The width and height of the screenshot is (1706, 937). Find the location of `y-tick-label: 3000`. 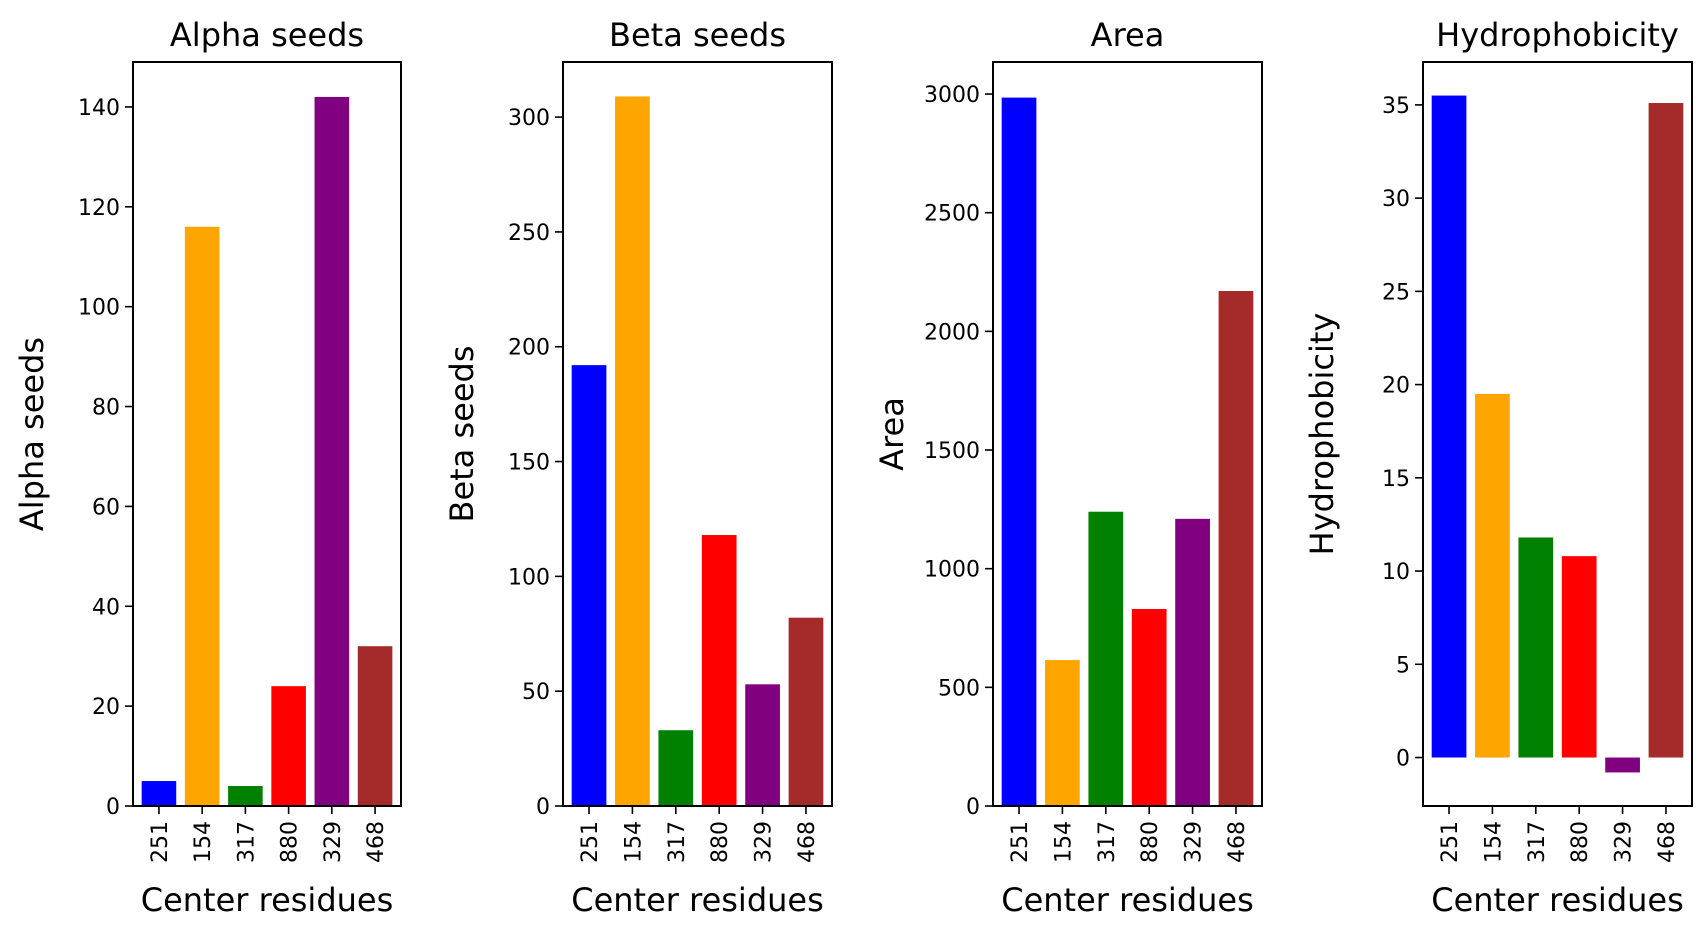

y-tick-label: 3000 is located at coordinates (952, 95).